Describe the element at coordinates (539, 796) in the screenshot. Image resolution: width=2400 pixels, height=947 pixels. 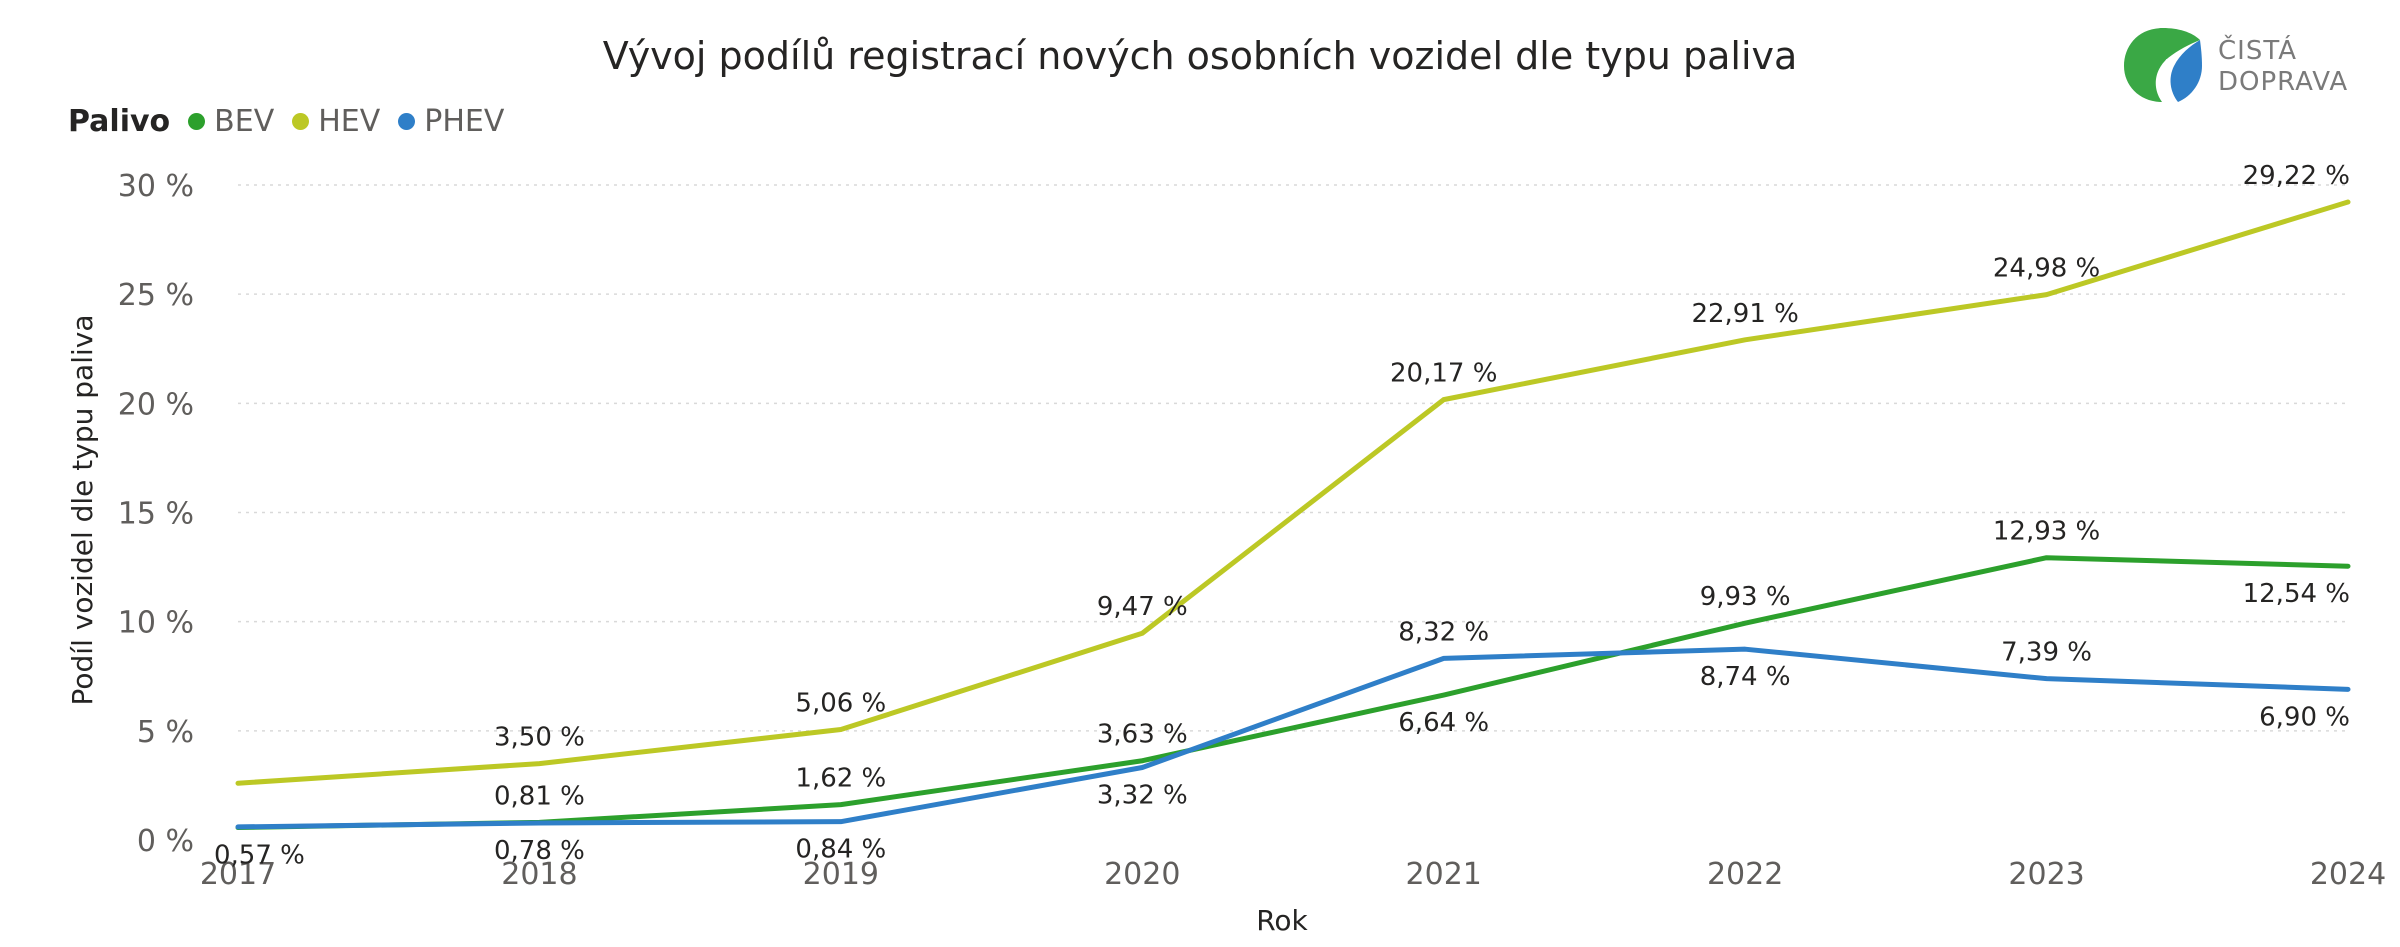
I see `data-label-bev: 0,81 %` at that location.